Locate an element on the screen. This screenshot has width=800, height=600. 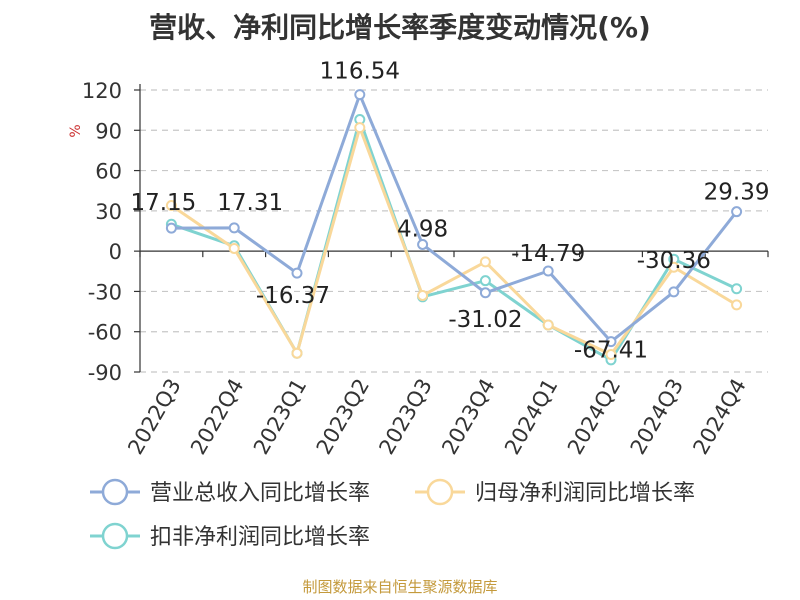
y-tick-label: 0 is located at coordinates (115, 252).